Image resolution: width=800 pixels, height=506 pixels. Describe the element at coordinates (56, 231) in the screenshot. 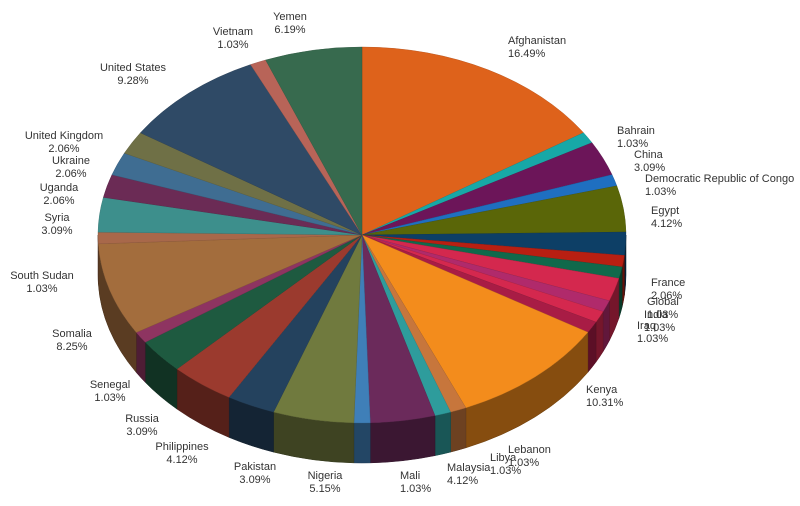

I see `slice-value-24: 3.09%` at that location.